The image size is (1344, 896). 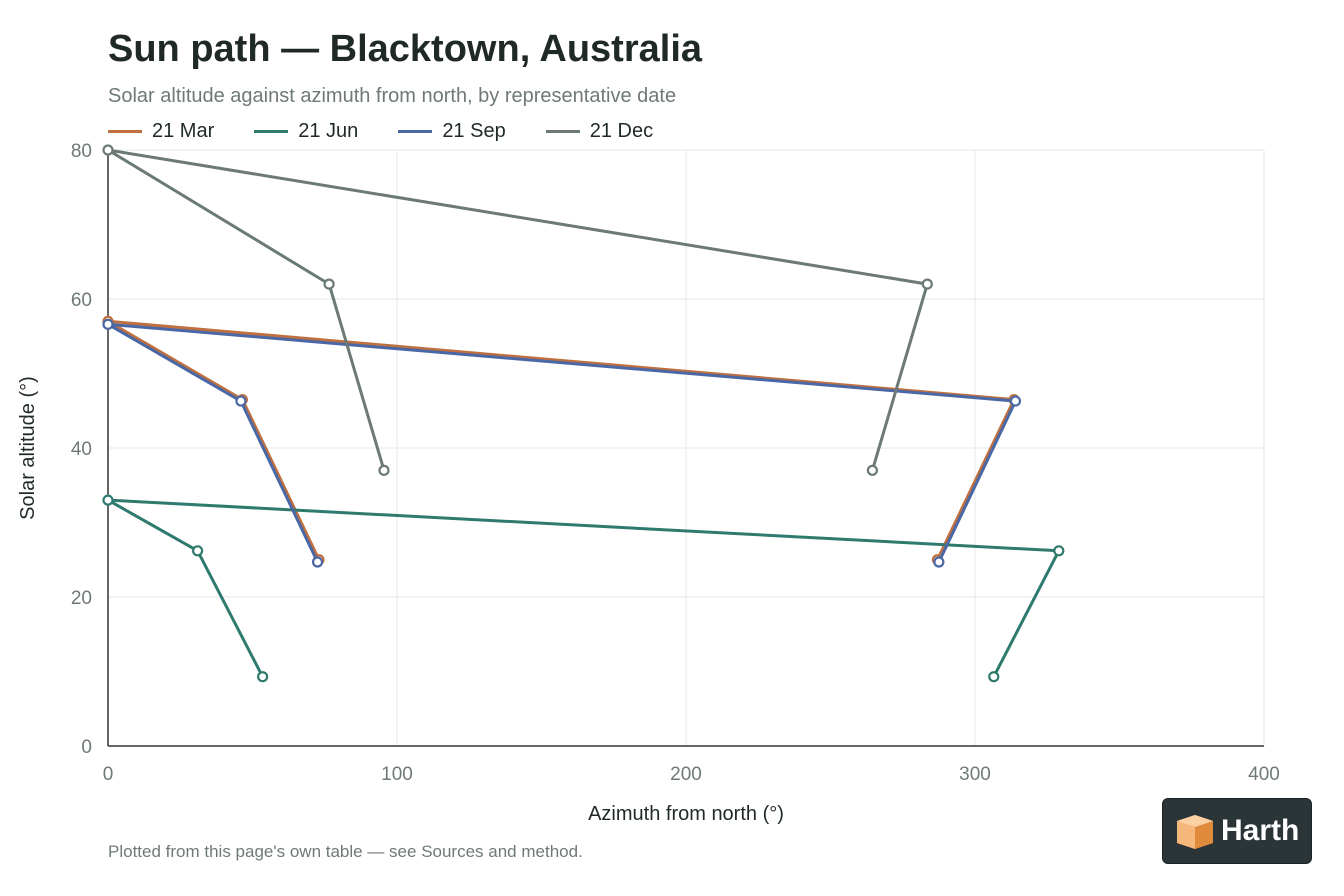 I want to click on y-tick-label: 80, so click(x=81, y=151).